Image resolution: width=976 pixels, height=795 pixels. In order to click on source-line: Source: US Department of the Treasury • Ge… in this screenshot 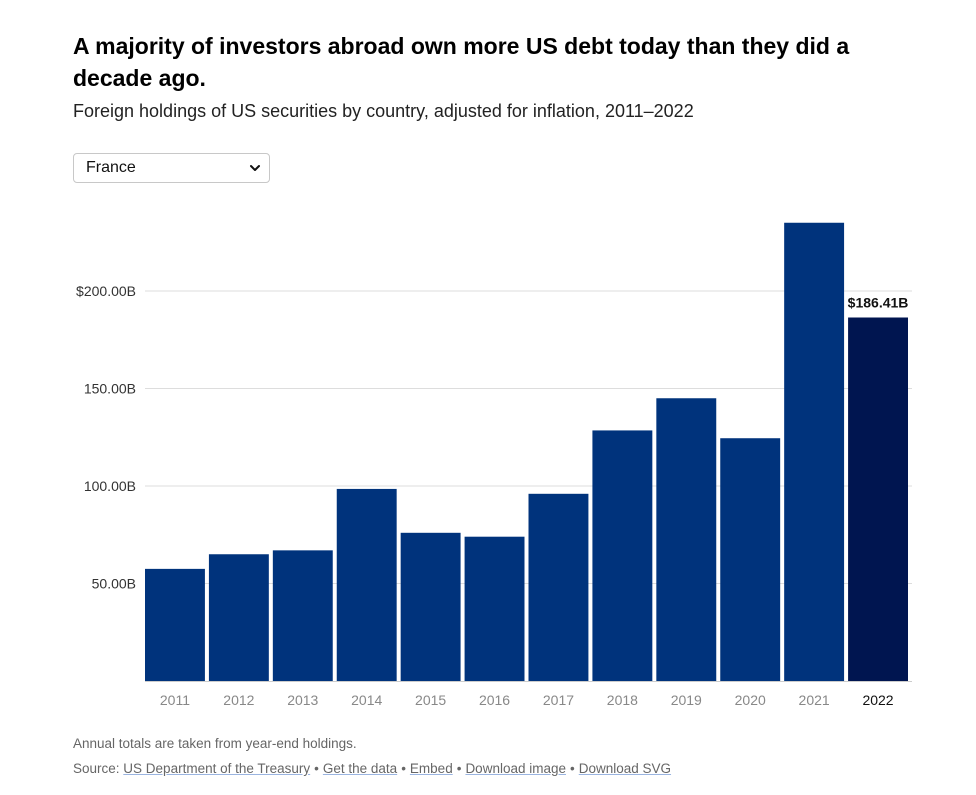, I will do `click(372, 768)`.